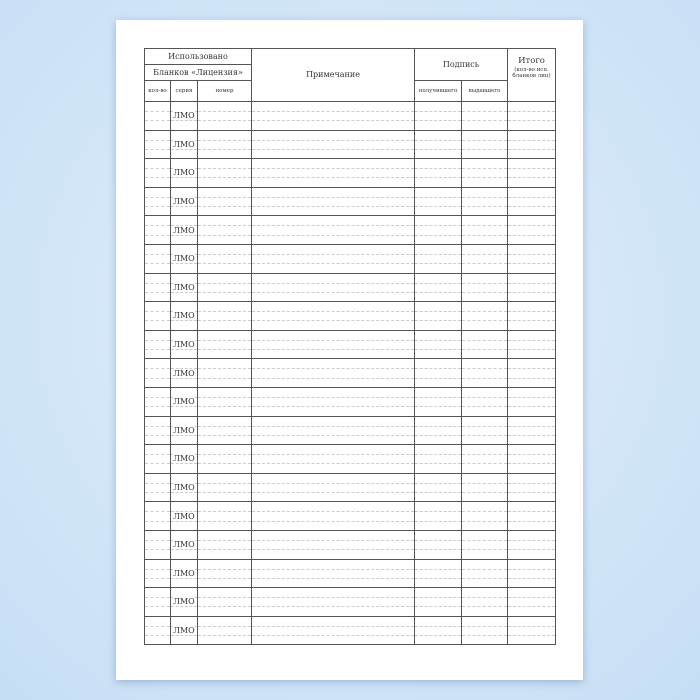 This screenshot has width=700, height=700. What do you see at coordinates (157, 91) in the screenshot?
I see `qty-header: кол-во` at bounding box center [157, 91].